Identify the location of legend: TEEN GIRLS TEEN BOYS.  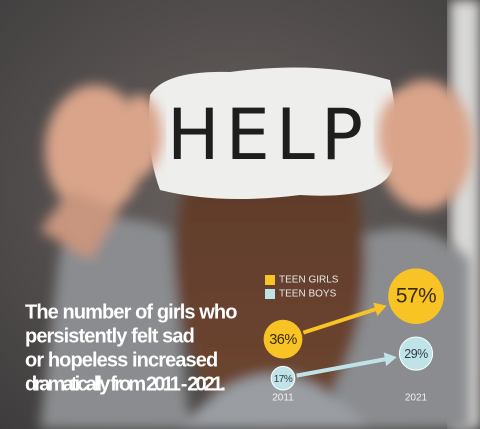
(302, 287).